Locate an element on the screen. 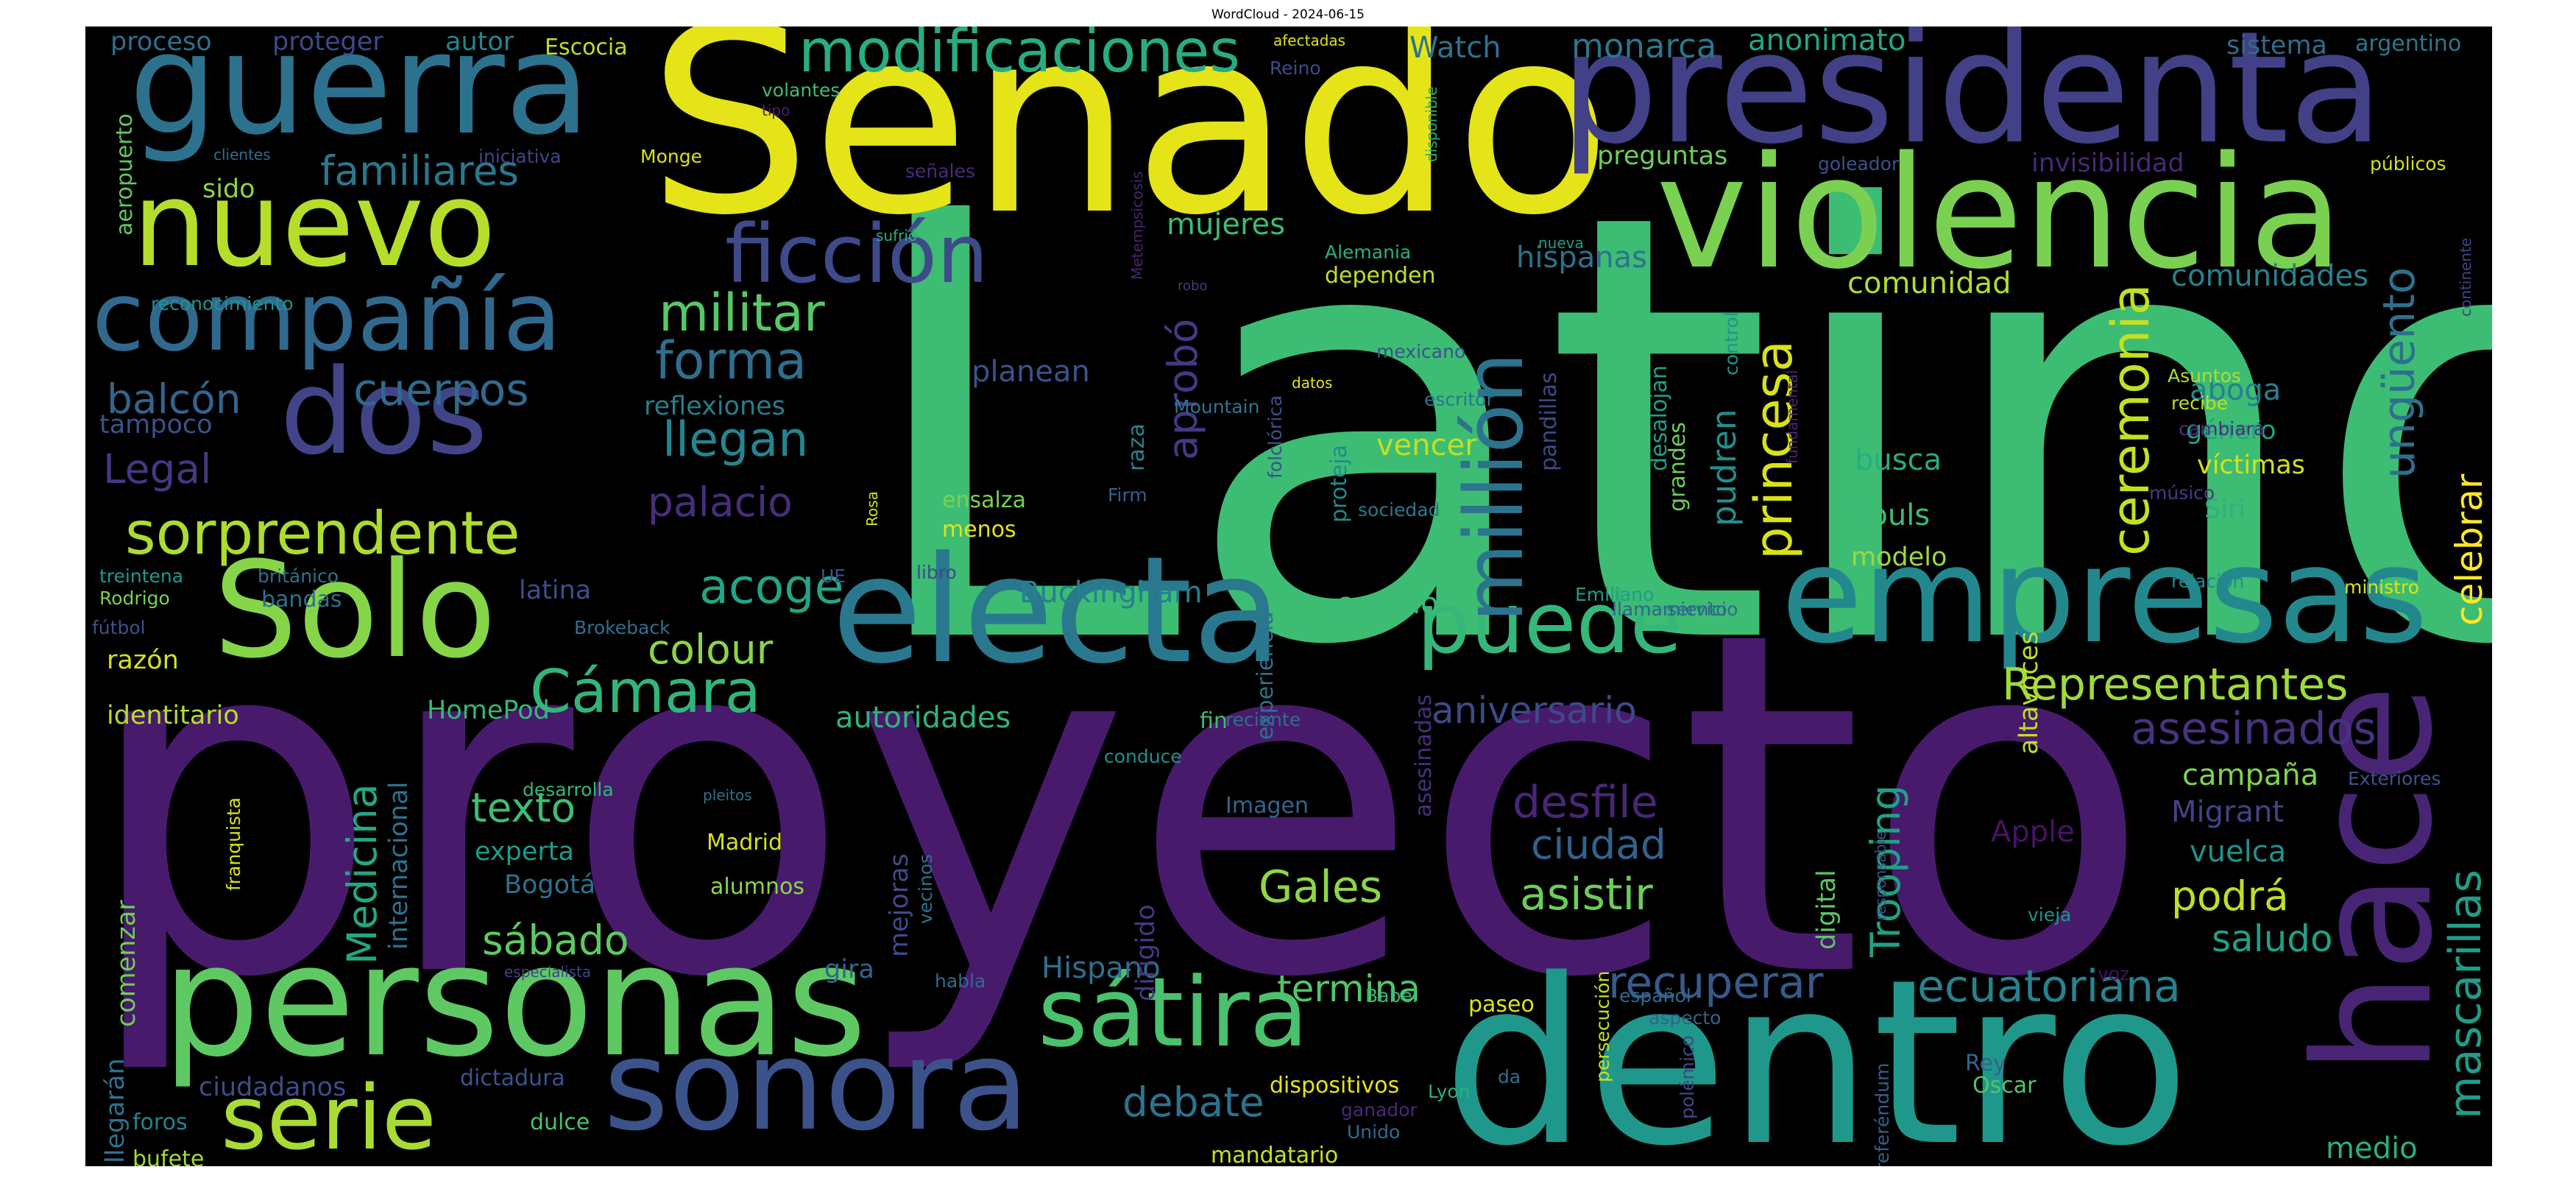  word-escritor: escritor is located at coordinates (1459, 399).